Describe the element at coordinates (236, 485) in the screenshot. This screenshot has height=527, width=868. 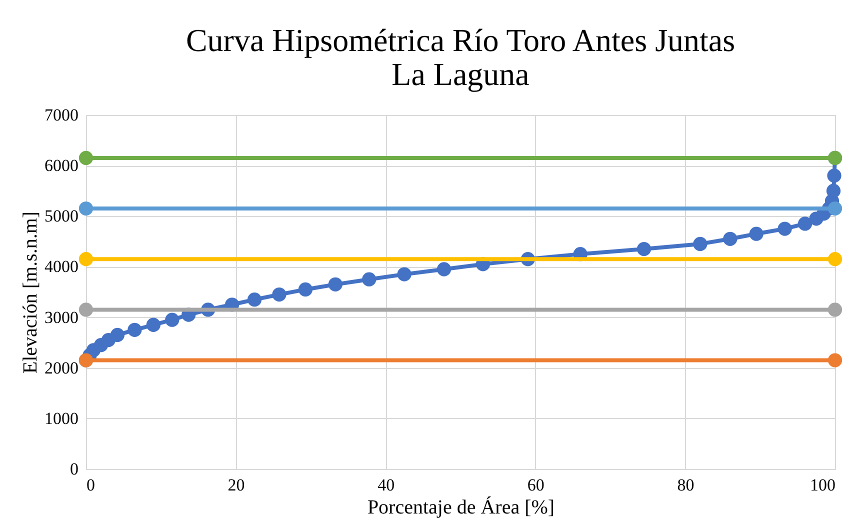
I see `x-tick-label: 20` at that location.